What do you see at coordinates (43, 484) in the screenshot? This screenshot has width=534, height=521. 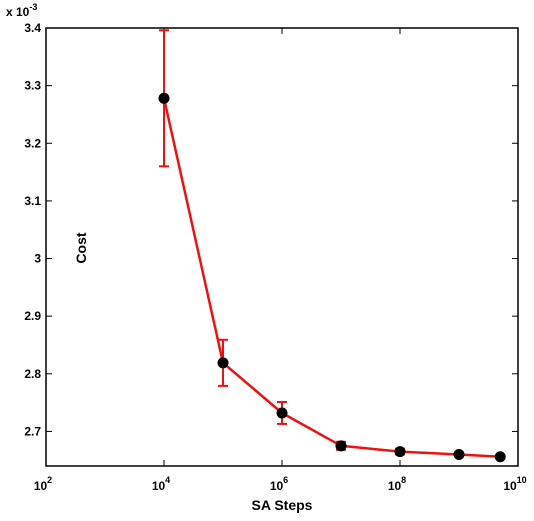 I see `x-tick-label: 10²` at bounding box center [43, 484].